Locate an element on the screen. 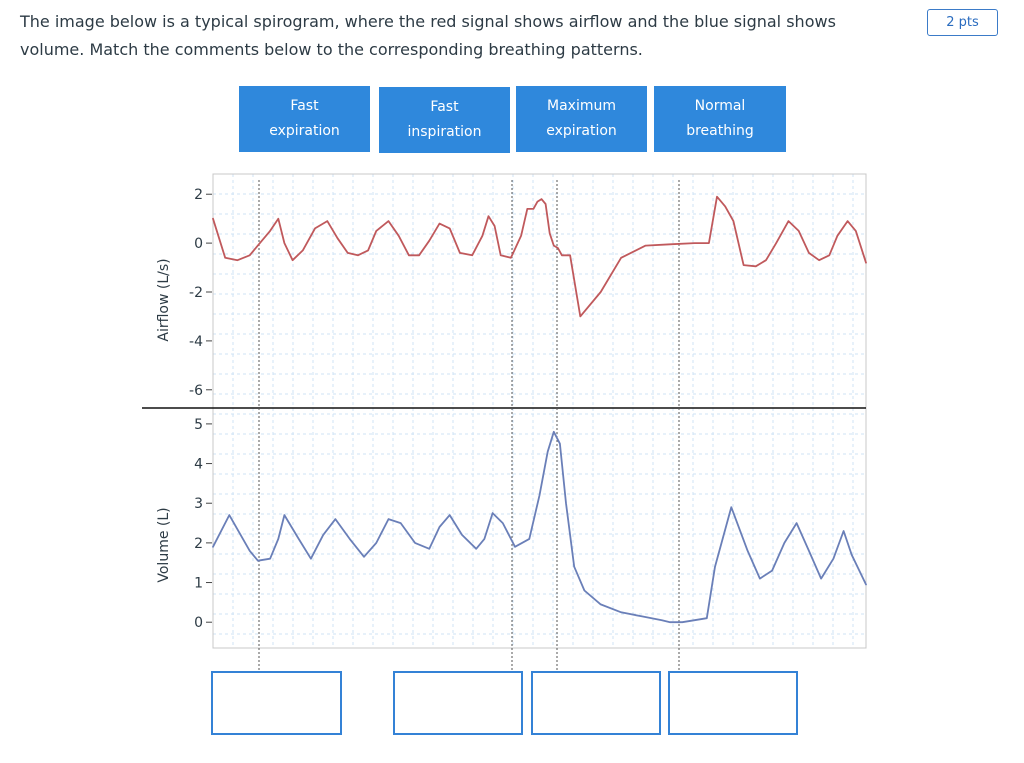 This screenshot has width=1024, height=763. y-tick-label: -4 is located at coordinates (196, 342).